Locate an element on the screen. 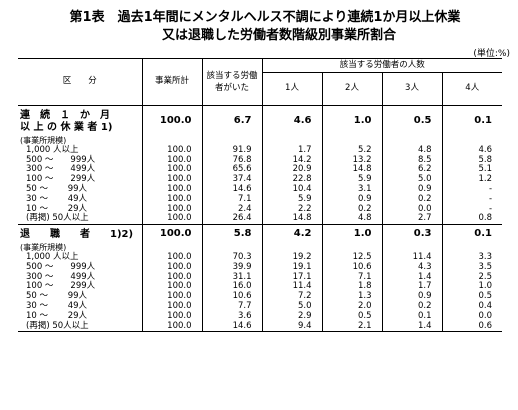 This screenshot has width=518, height=410. table-cell: 16.0 is located at coordinates (231, 287).